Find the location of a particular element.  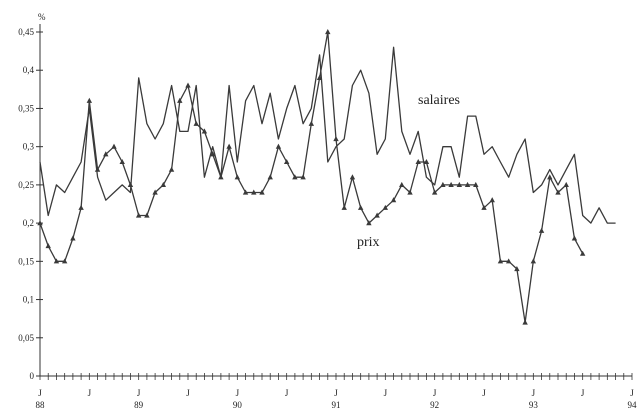

y-unit-label: % is located at coordinates (42, 17).